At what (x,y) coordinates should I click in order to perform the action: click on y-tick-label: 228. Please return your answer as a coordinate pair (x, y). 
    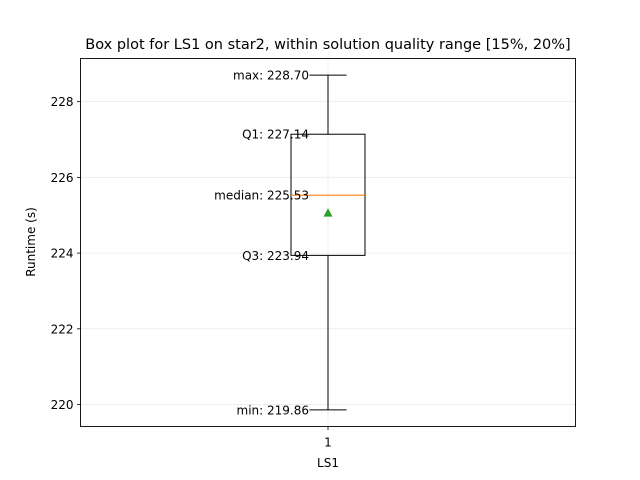
    Looking at the image, I should click on (62, 102).